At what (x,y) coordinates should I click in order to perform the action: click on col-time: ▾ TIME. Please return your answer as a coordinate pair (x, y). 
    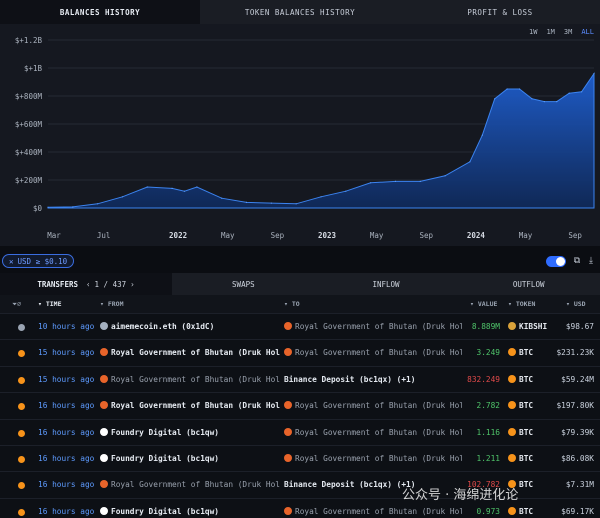
    Looking at the image, I should click on (50, 304).